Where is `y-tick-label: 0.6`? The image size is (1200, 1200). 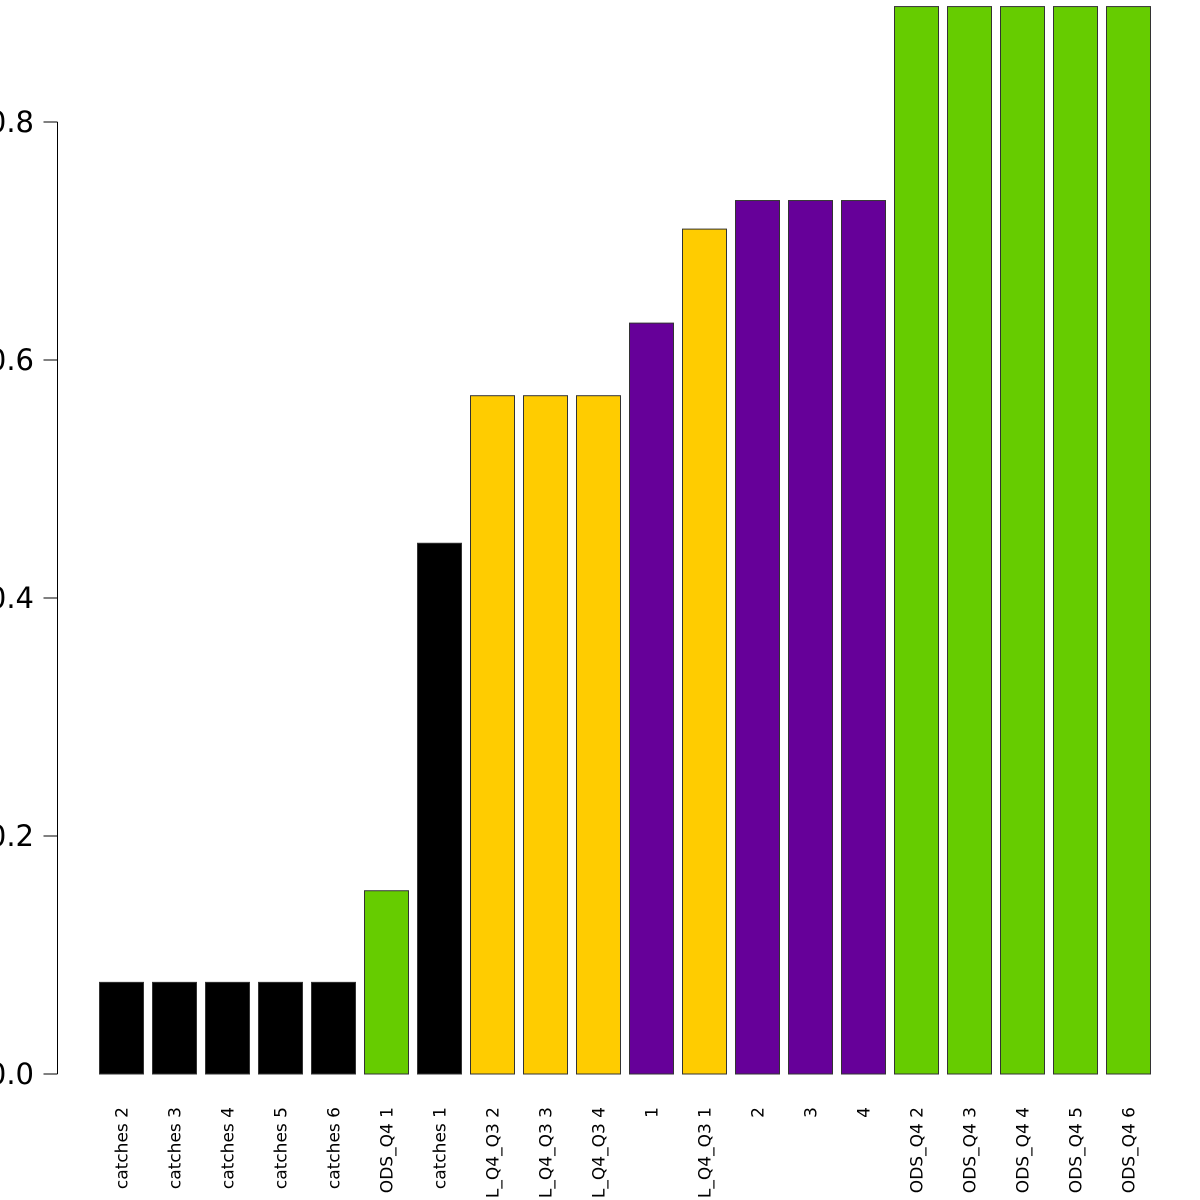 y-tick-label: 0.6 is located at coordinates (17, 360).